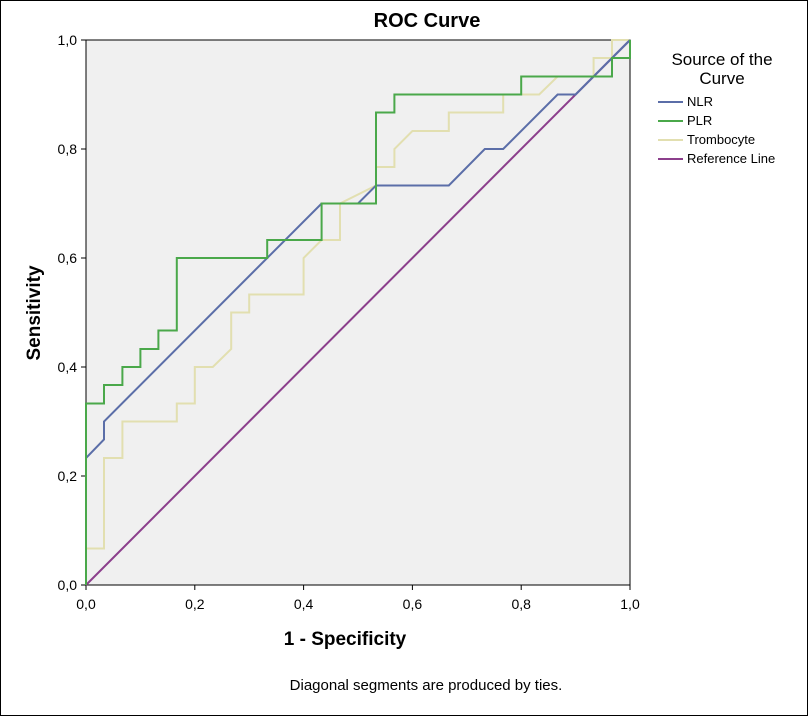 The width and height of the screenshot is (808, 721). I want to click on legend-label-trombocyte: Trombocyte, so click(721, 139).